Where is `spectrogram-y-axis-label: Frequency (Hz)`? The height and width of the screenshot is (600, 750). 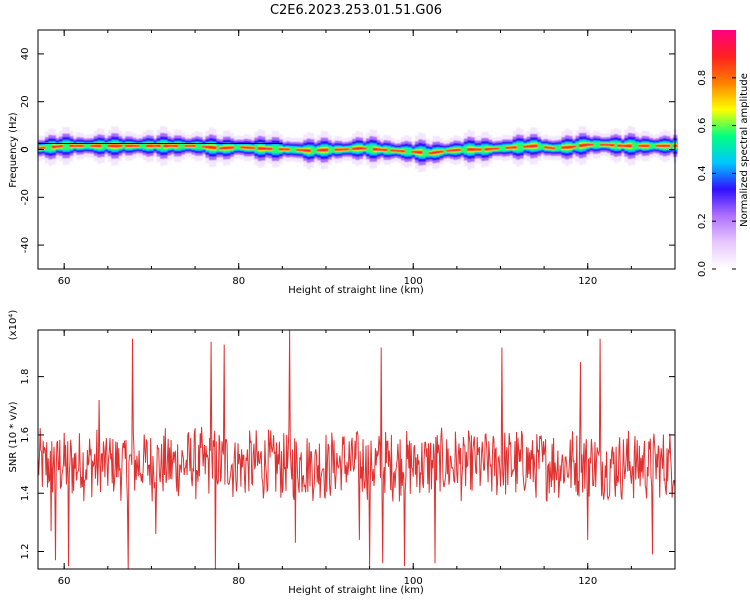
spectrogram-y-axis-label: Frequency (Hz) is located at coordinates (13, 150).